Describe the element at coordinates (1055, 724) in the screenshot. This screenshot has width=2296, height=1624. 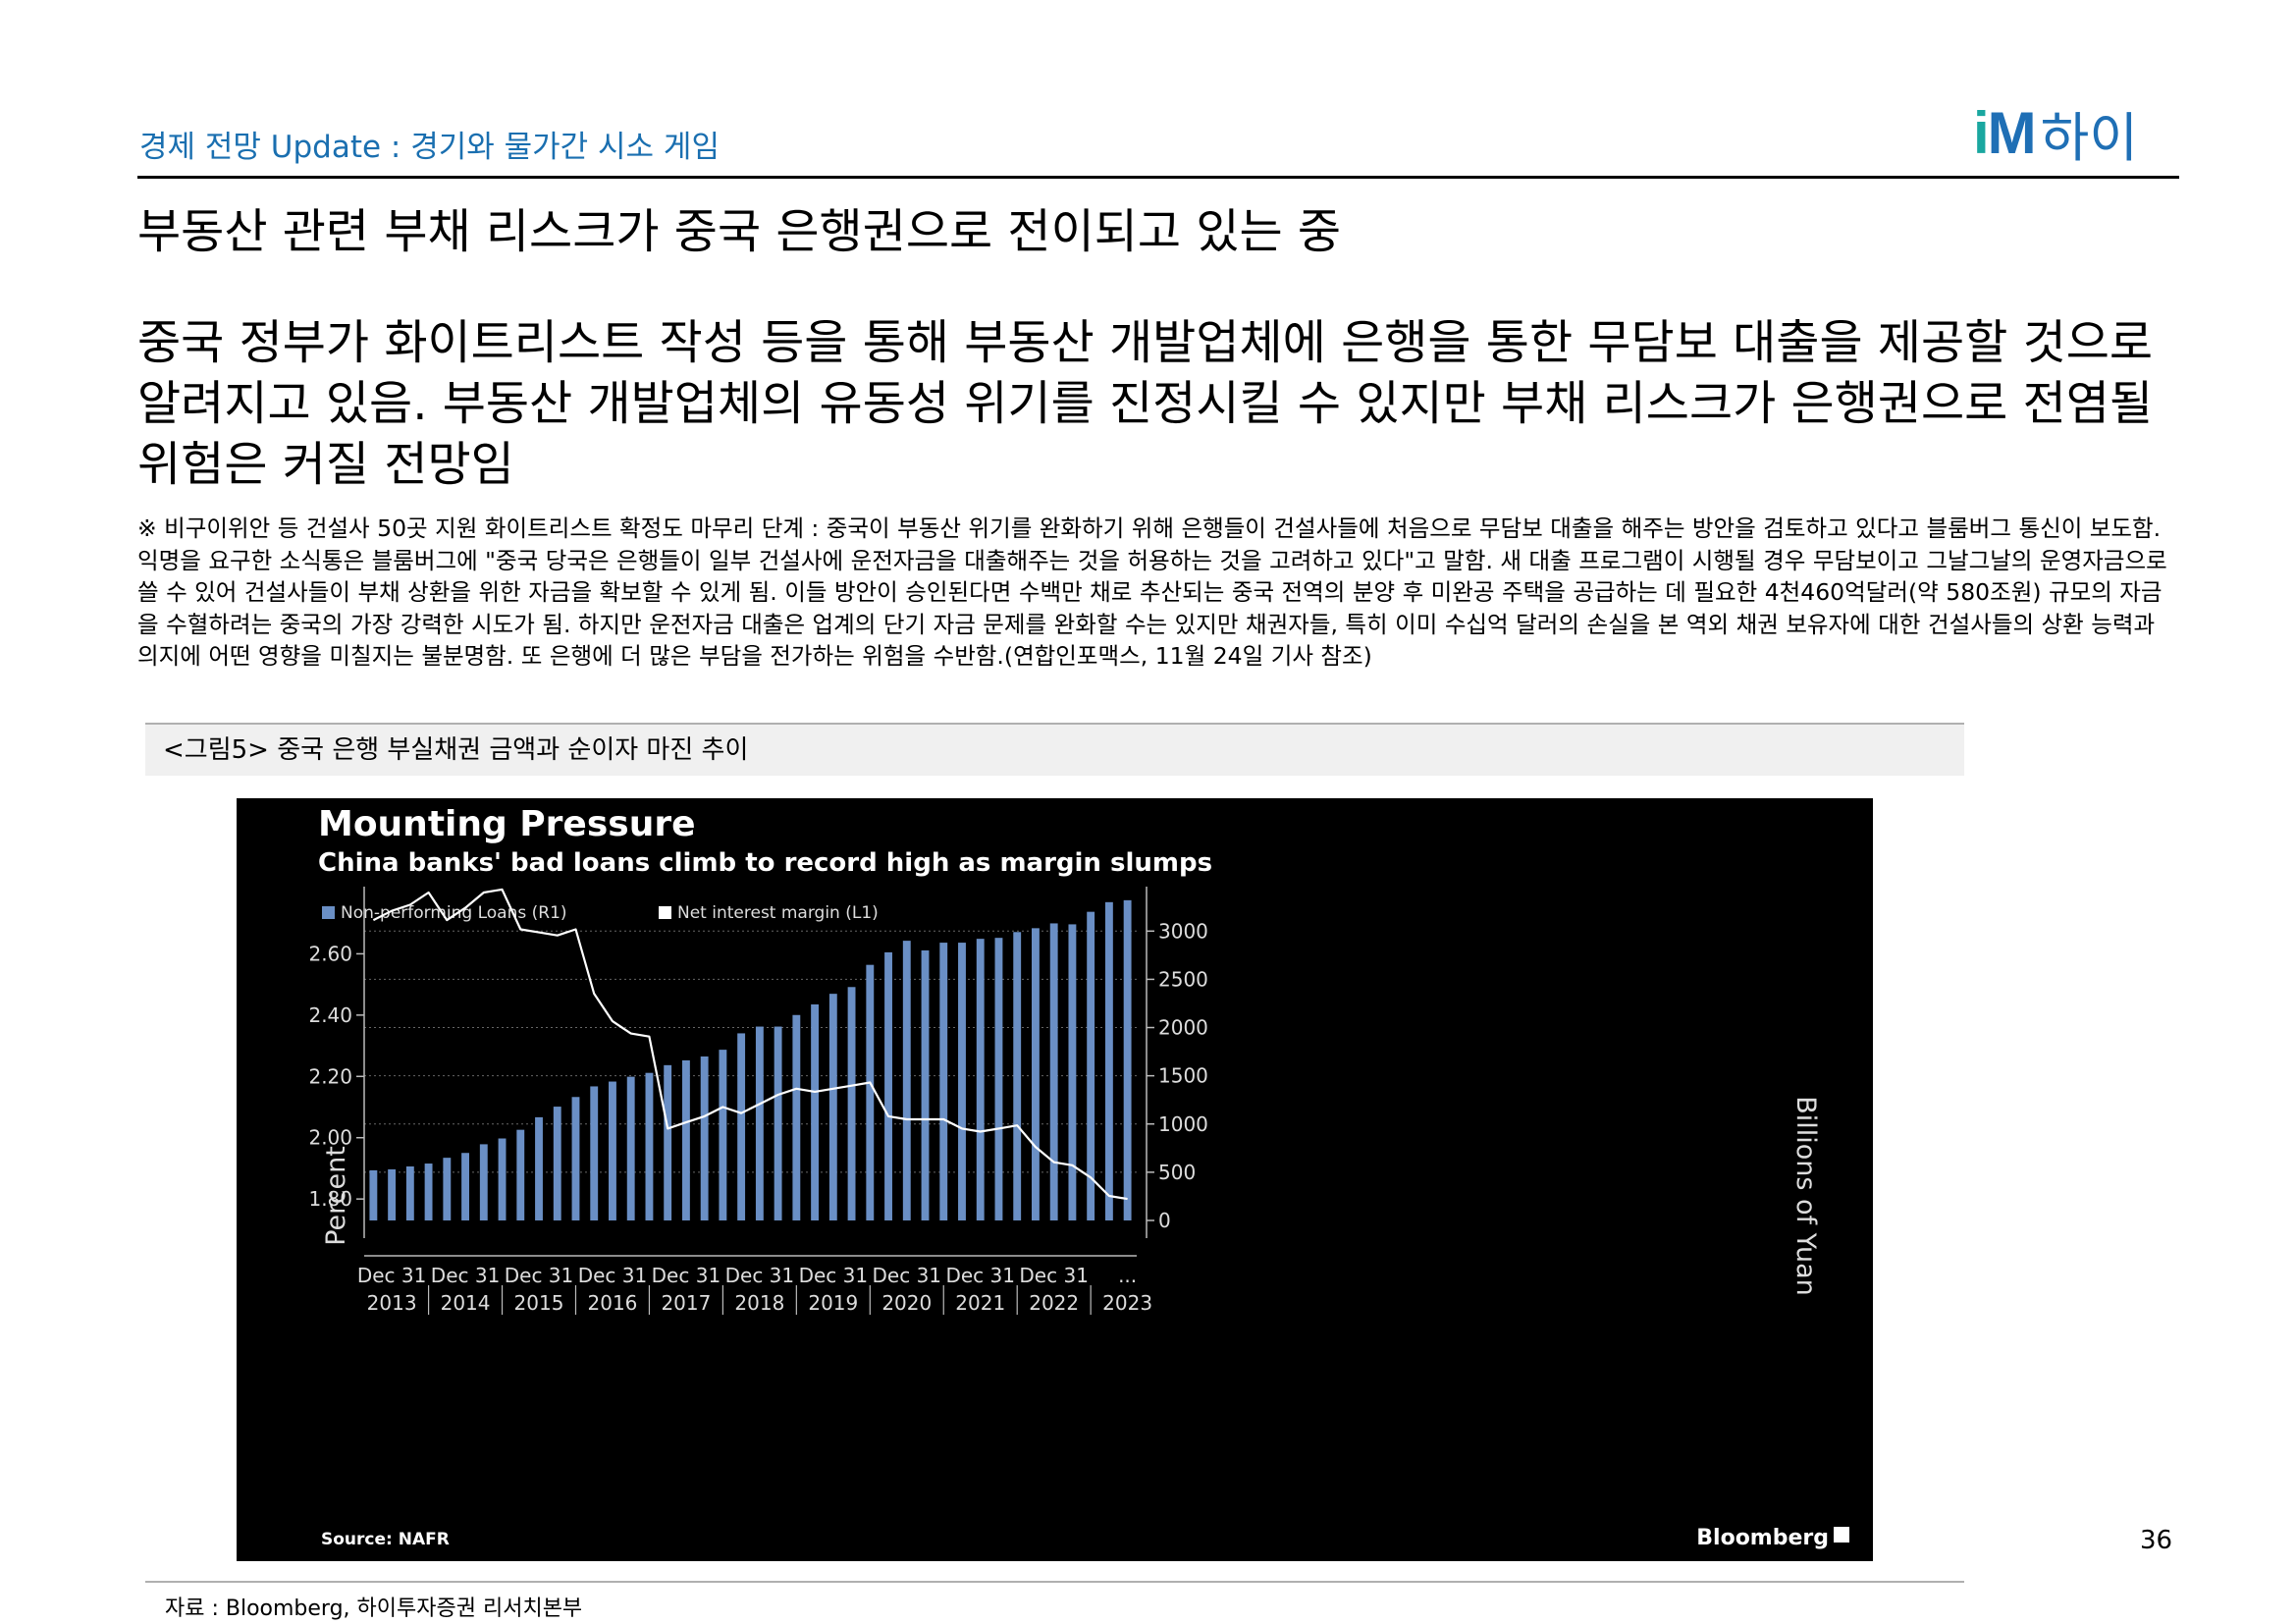
I see `figure-top-rule` at that location.